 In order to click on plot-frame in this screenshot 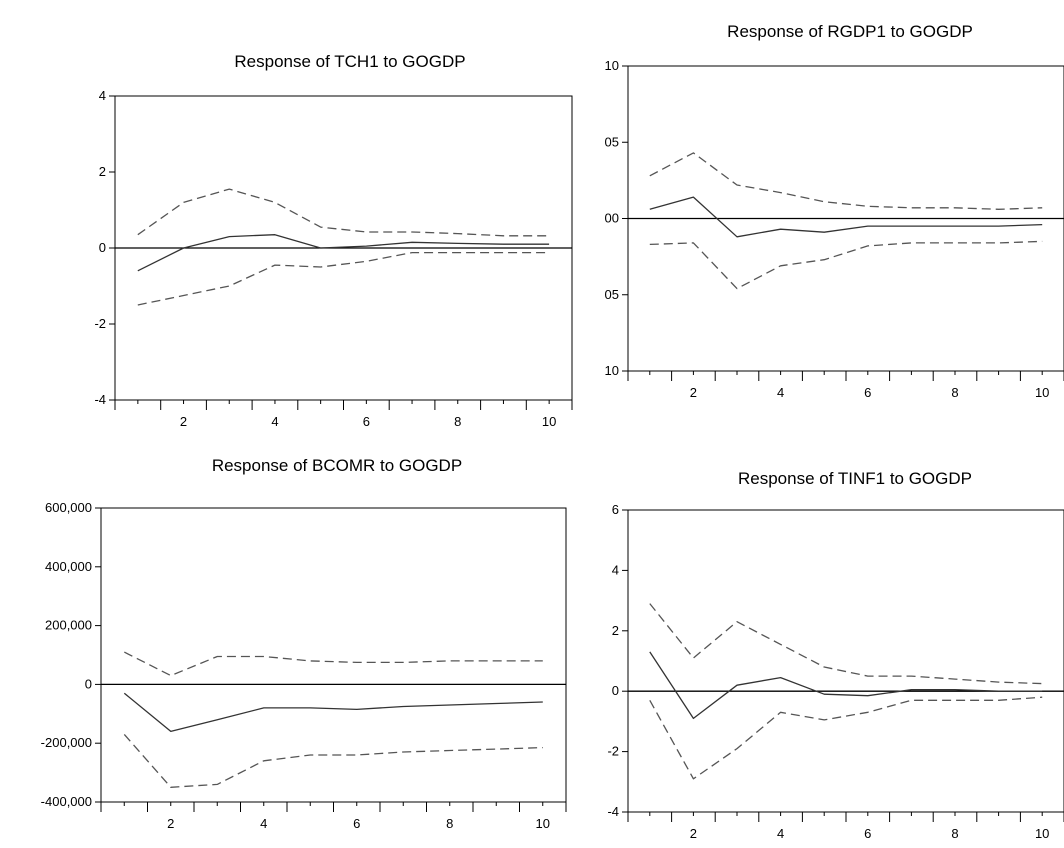, I will do `click(845, 661)`.